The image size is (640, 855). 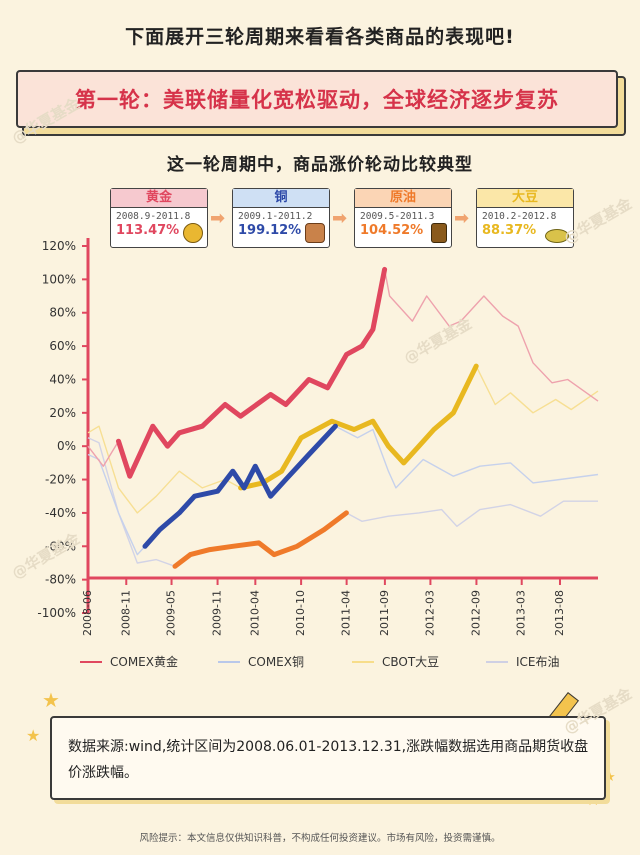 I want to click on legend-item-gold: COMEX黄金, so click(x=129, y=661).